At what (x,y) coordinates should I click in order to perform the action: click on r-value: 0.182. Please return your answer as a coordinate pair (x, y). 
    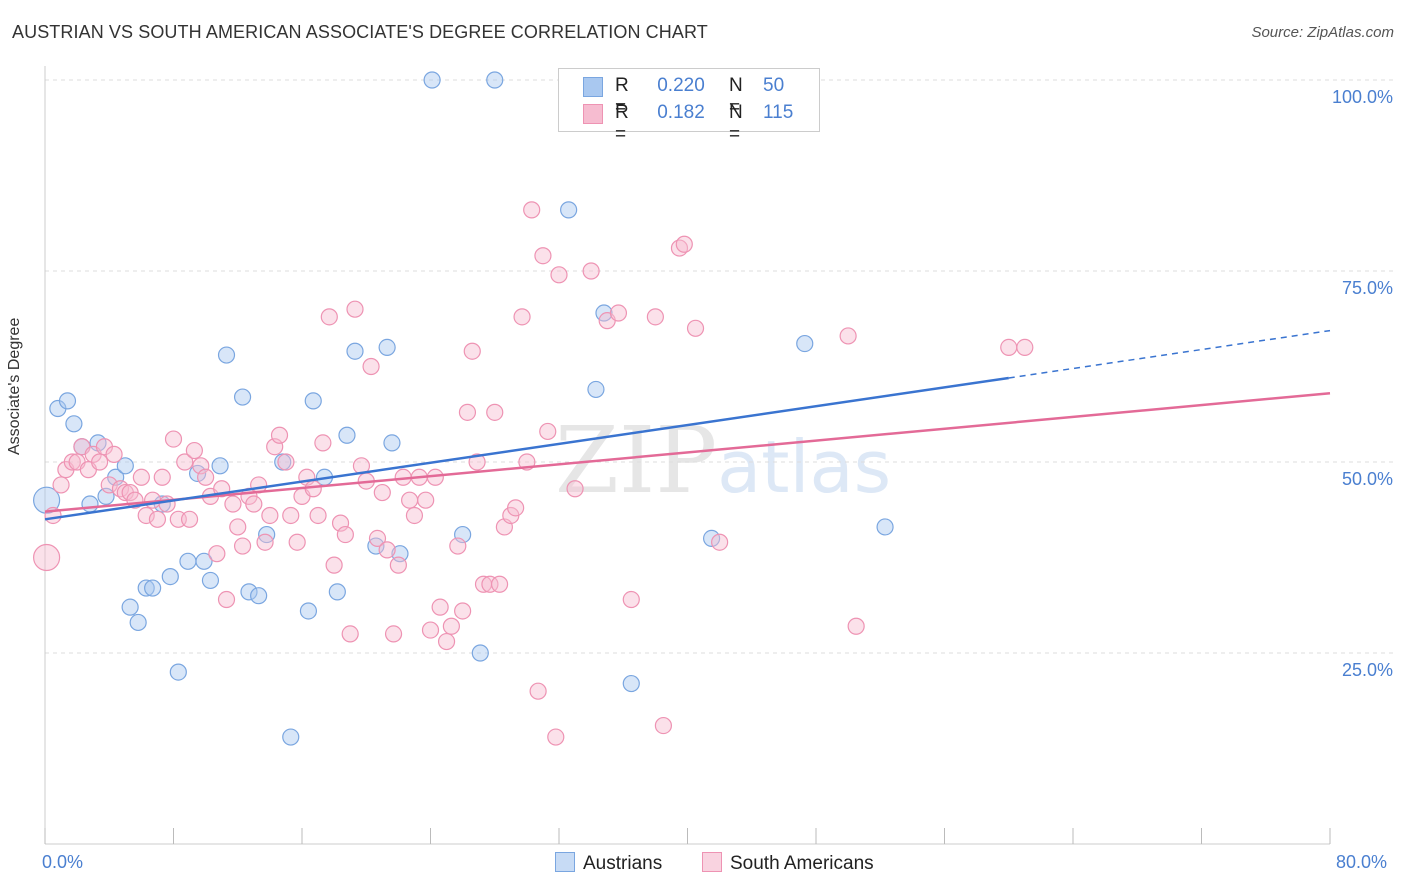
    Looking at the image, I should click on (681, 112).